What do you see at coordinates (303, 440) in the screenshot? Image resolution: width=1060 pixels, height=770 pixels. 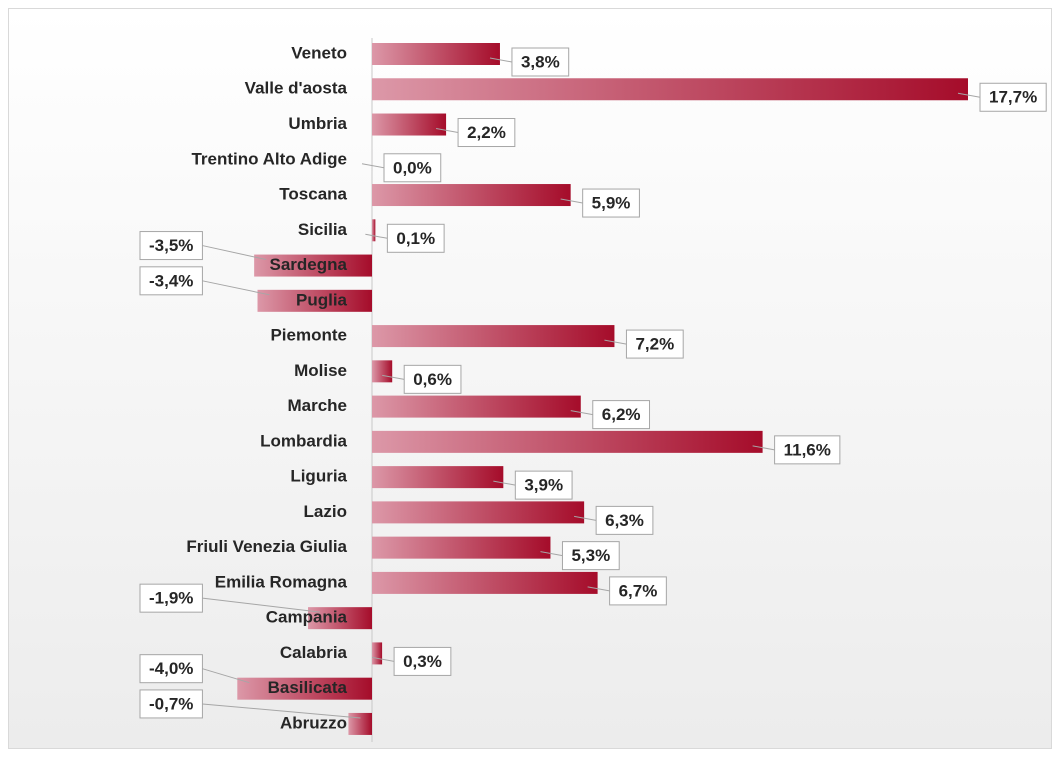 I see `category-label: Lombardia` at bounding box center [303, 440].